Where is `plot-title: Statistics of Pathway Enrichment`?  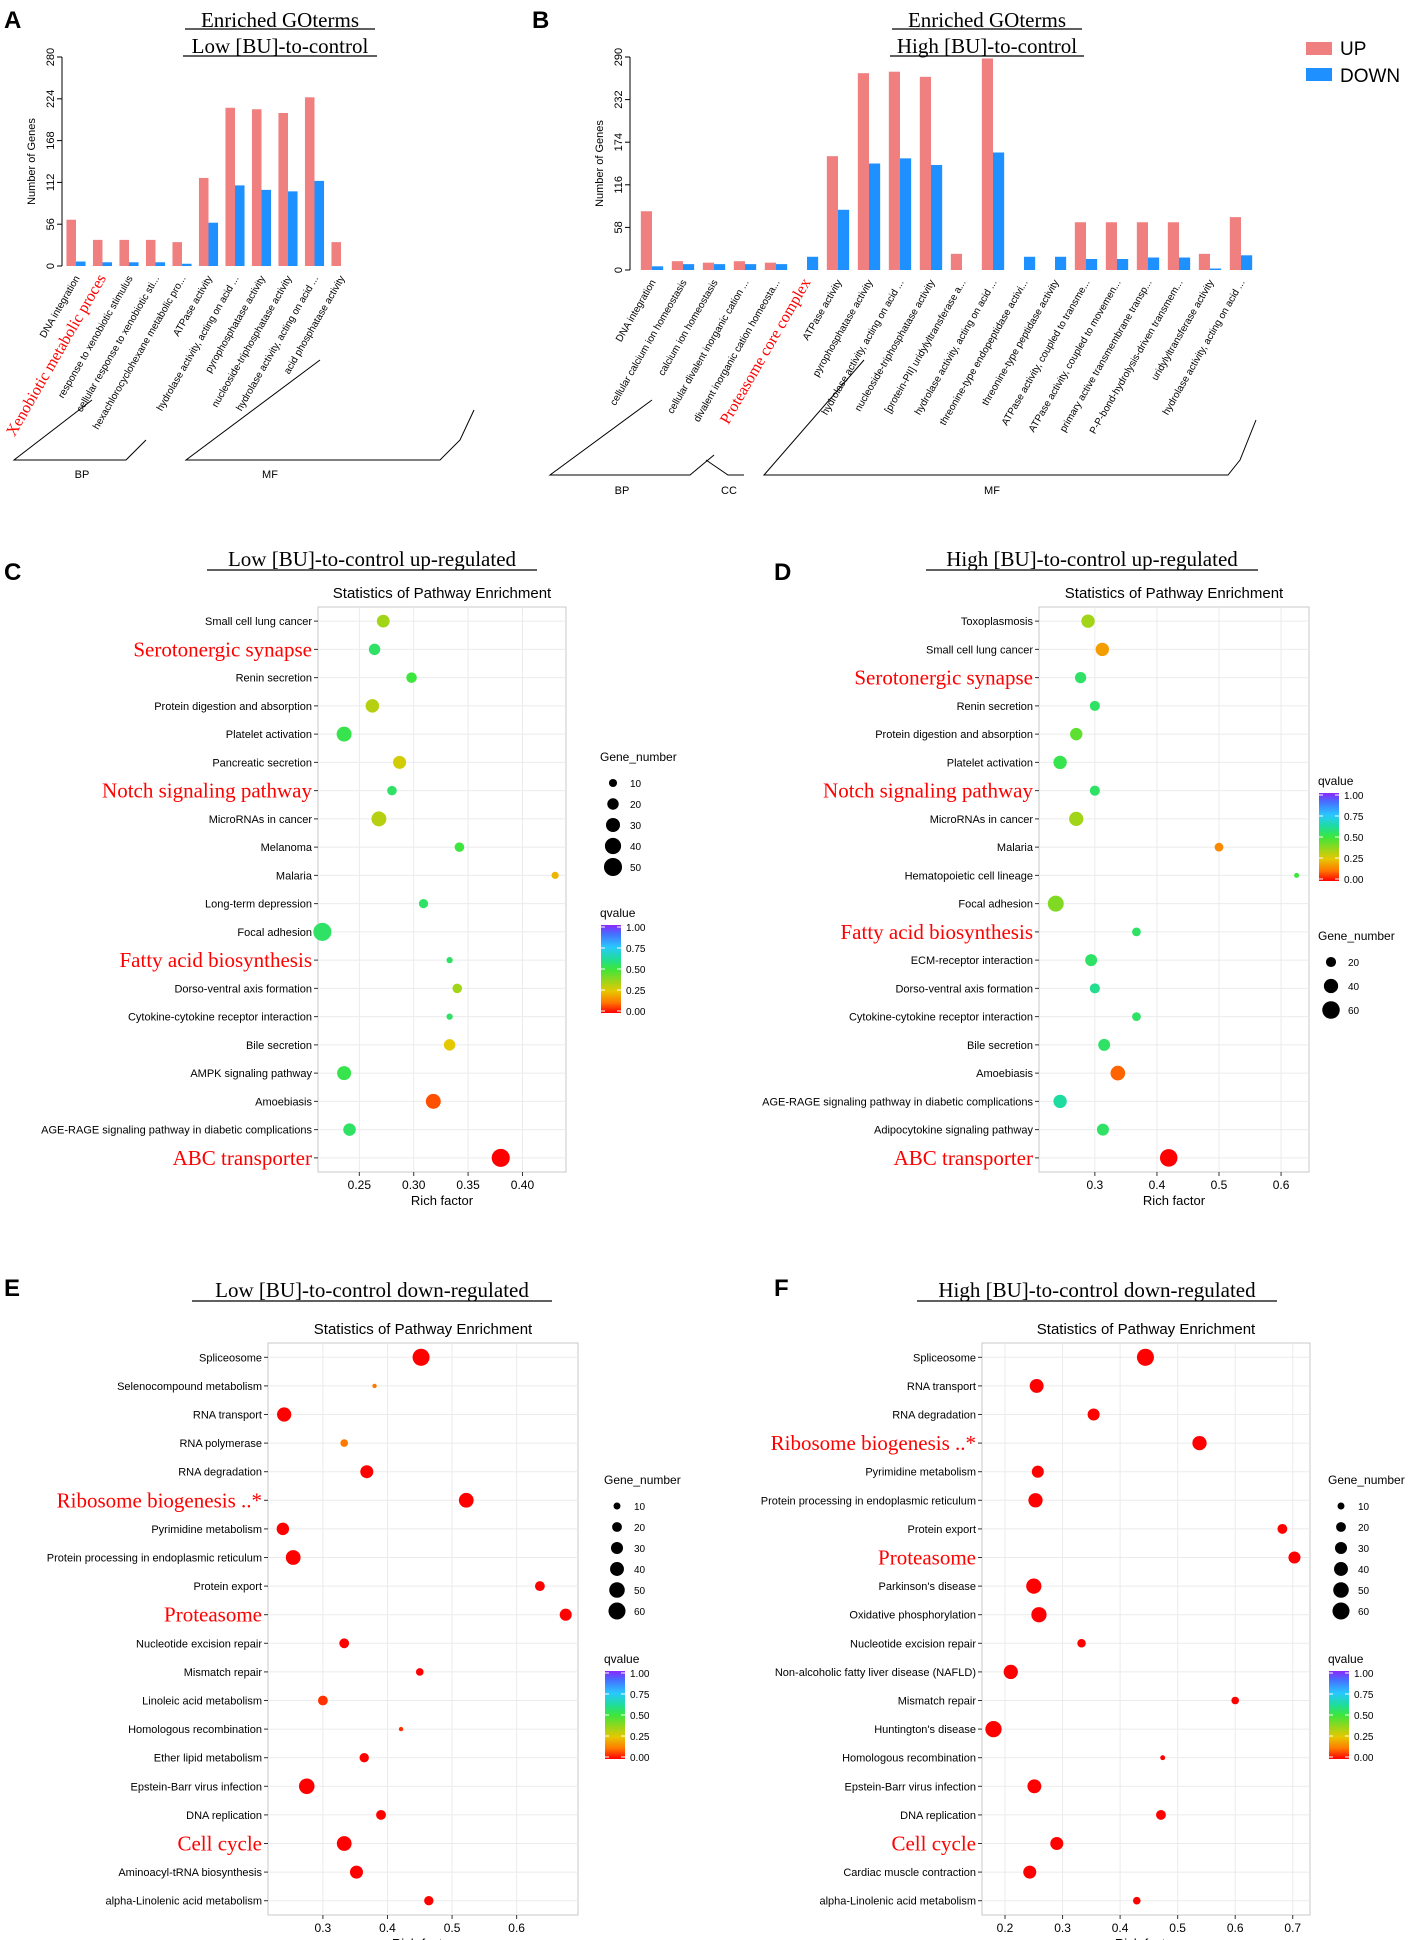
plot-title: Statistics of Pathway Enrichment is located at coordinates (1146, 1329).